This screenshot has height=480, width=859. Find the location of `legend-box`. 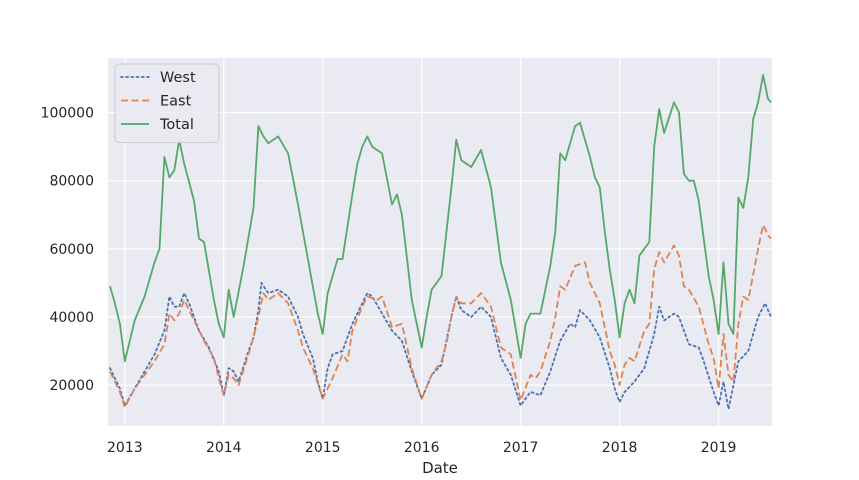

legend-box is located at coordinates (167, 103).